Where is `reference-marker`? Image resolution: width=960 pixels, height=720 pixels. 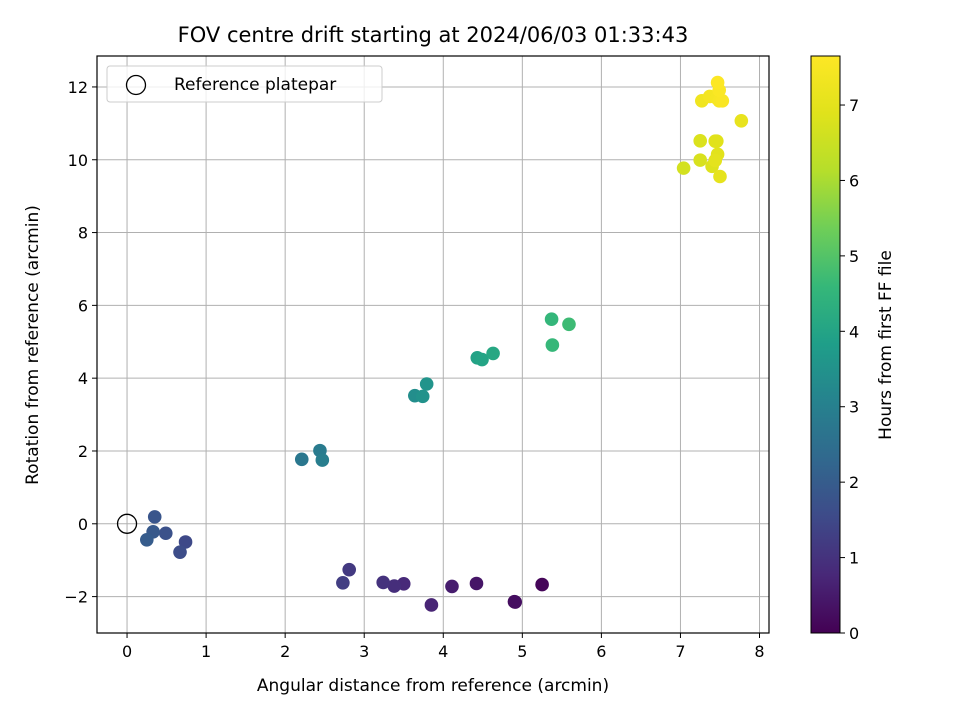
reference-marker is located at coordinates (127, 523).